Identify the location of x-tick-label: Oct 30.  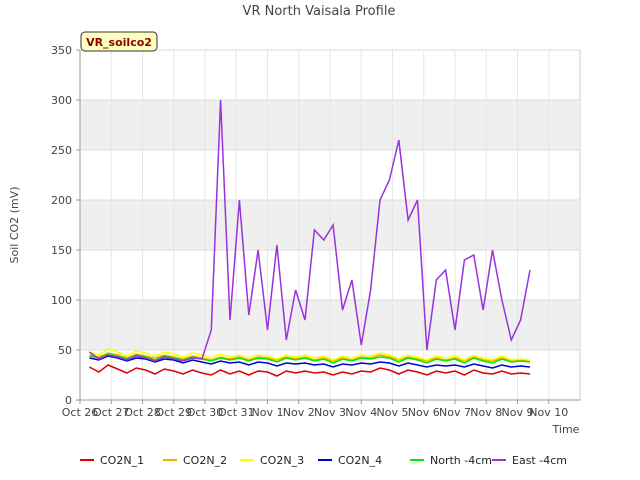
(205, 412).